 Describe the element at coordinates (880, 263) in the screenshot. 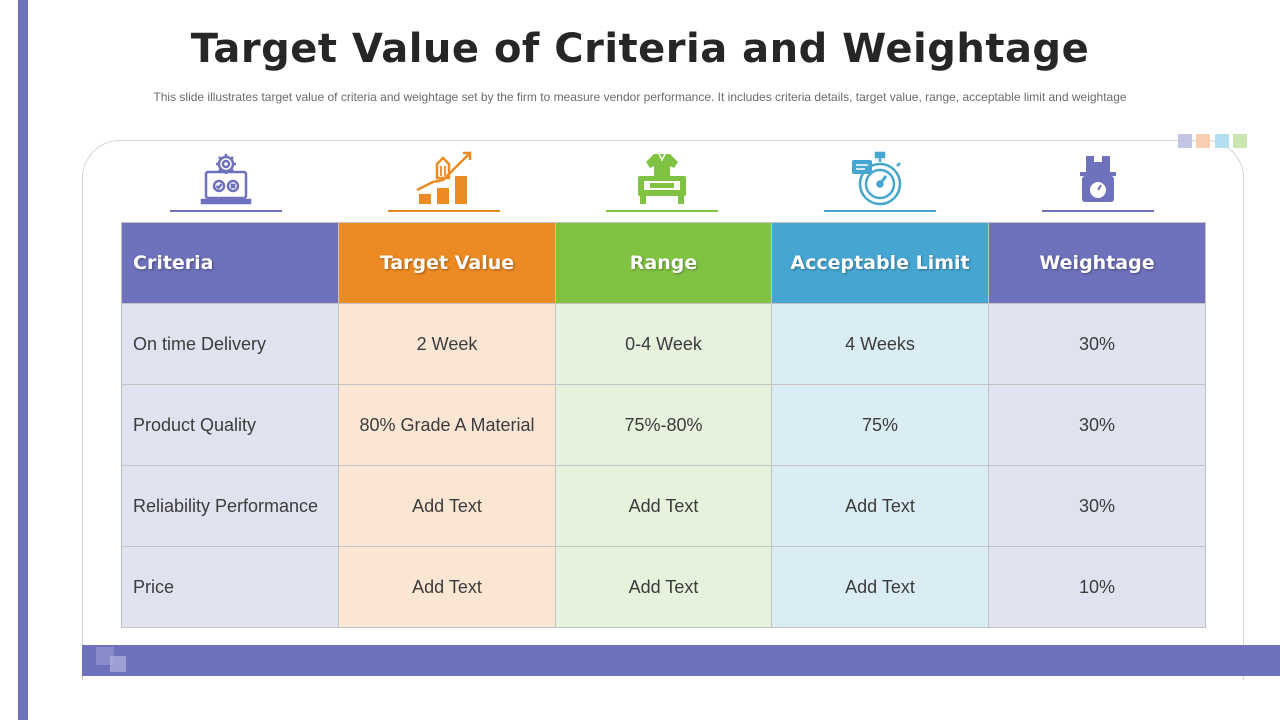

I see `header-acceptable-limit: Acceptable Limit` at that location.